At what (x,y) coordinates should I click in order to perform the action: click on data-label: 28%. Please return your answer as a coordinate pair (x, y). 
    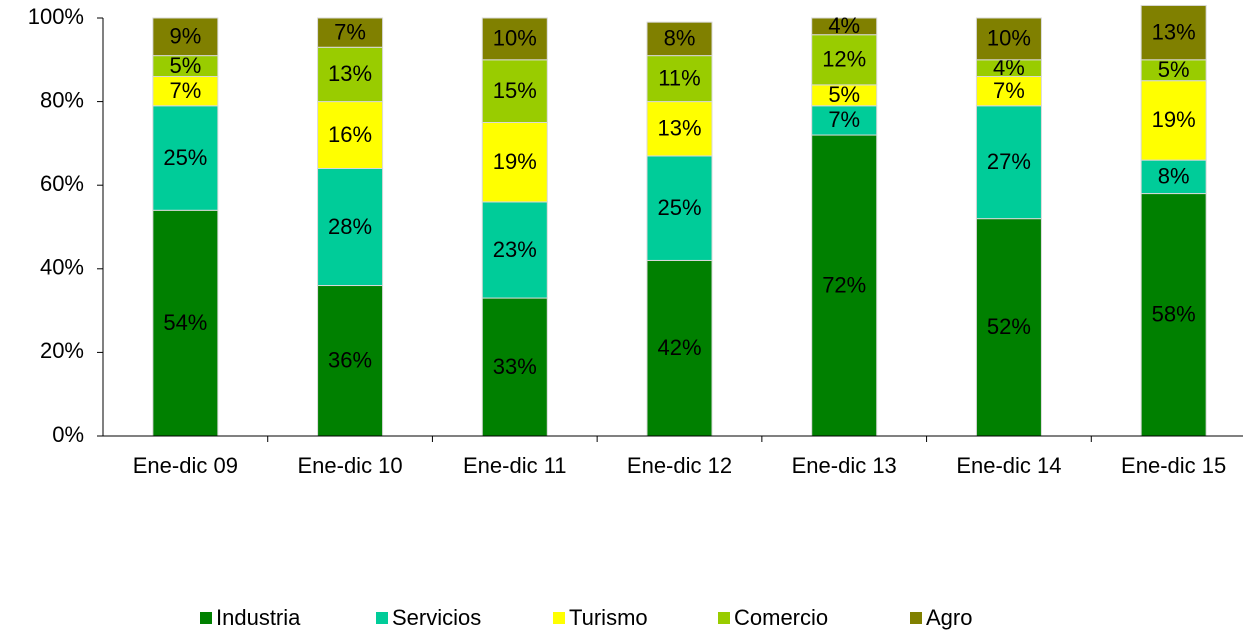
    Looking at the image, I should click on (350, 226).